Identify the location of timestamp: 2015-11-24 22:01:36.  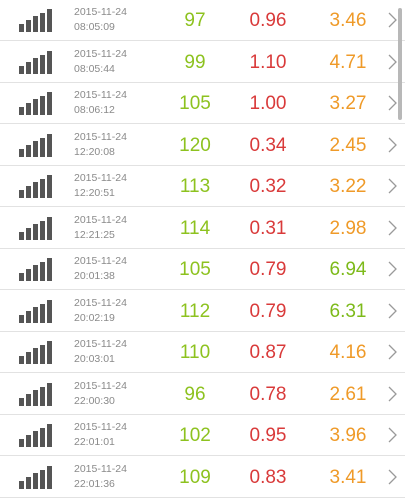
(100, 477).